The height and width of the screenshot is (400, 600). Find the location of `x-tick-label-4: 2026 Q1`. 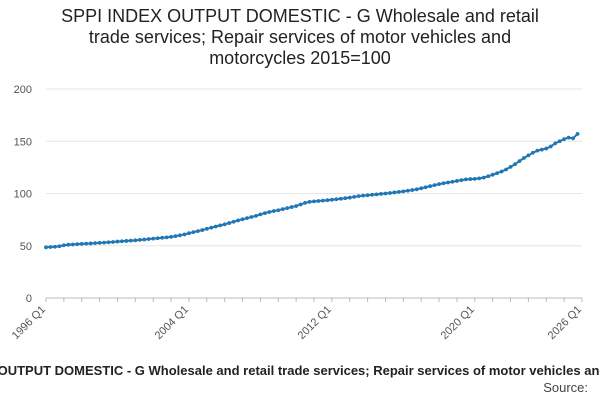

x-tick-label-4: 2026 Q1 is located at coordinates (565, 323).